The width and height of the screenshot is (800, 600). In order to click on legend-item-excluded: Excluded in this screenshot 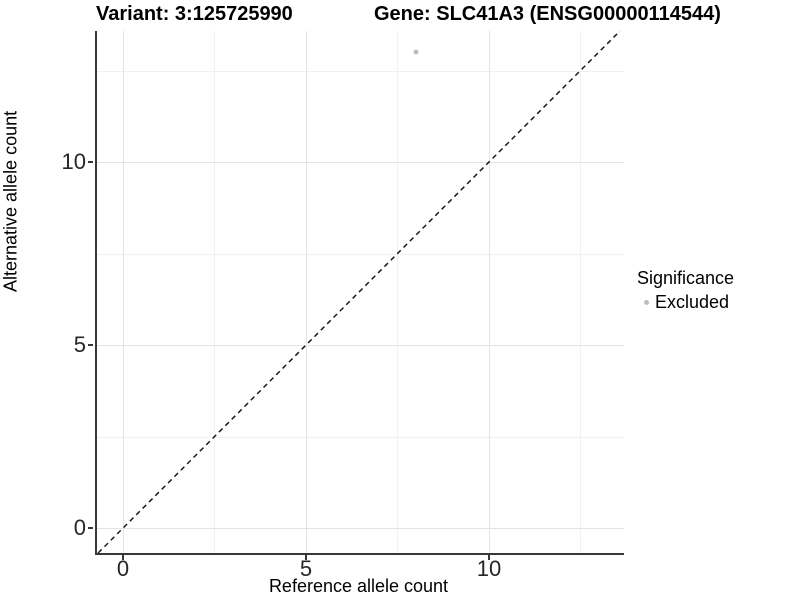, I will do `click(685, 302)`.